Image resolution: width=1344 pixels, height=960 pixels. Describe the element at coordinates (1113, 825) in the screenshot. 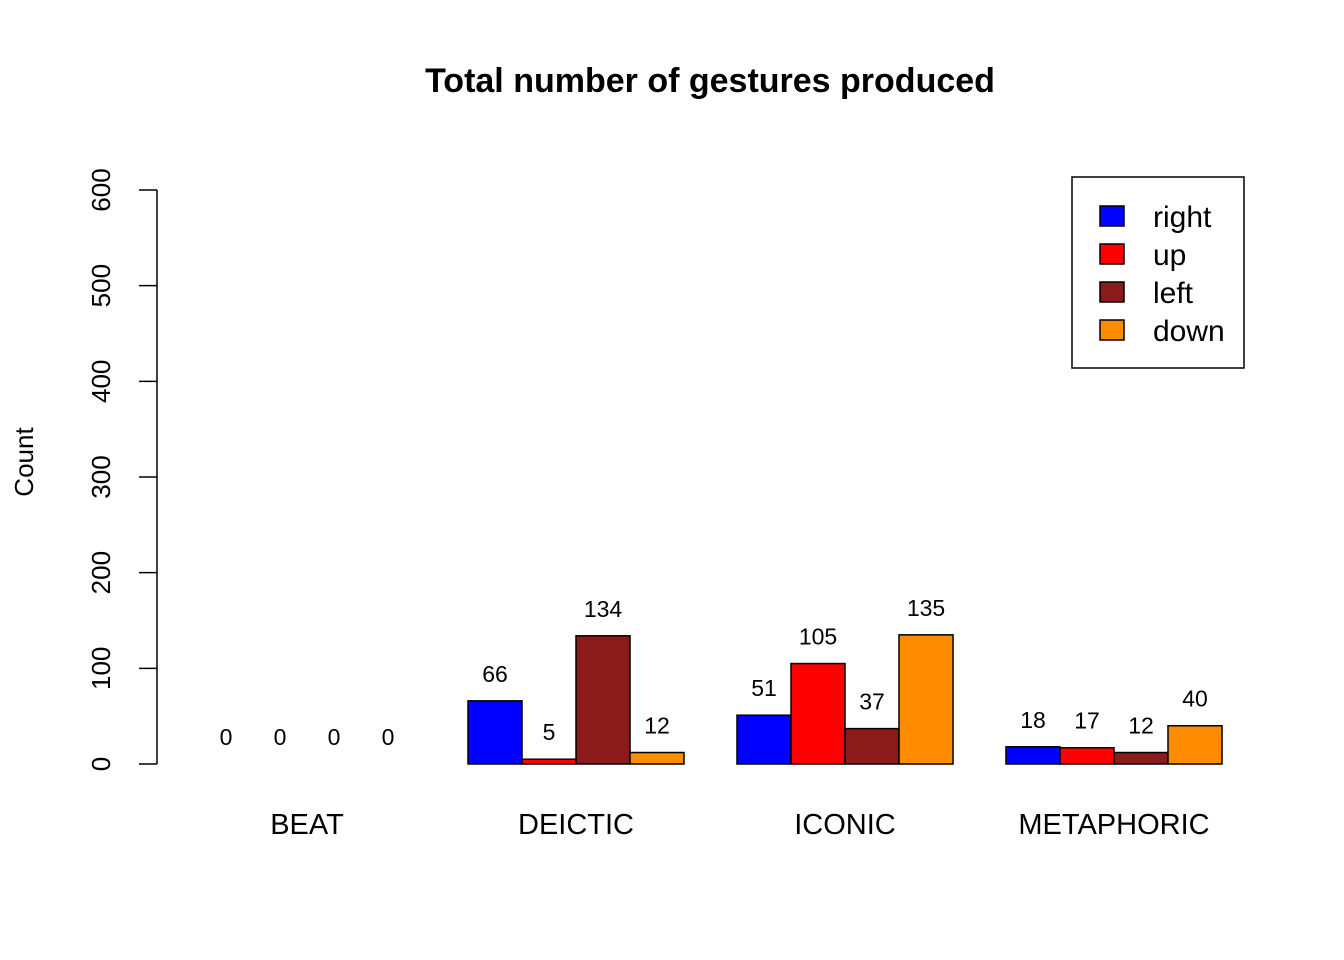

I see `category-label: METAPHORIC` at that location.